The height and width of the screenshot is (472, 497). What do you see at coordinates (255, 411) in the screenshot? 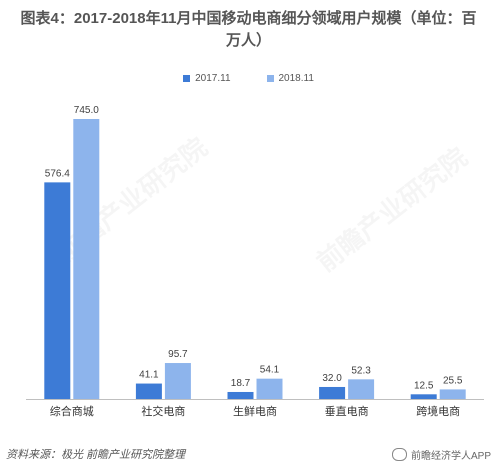
I see `x-tick-label-2: 生鲜电商` at bounding box center [255, 411].